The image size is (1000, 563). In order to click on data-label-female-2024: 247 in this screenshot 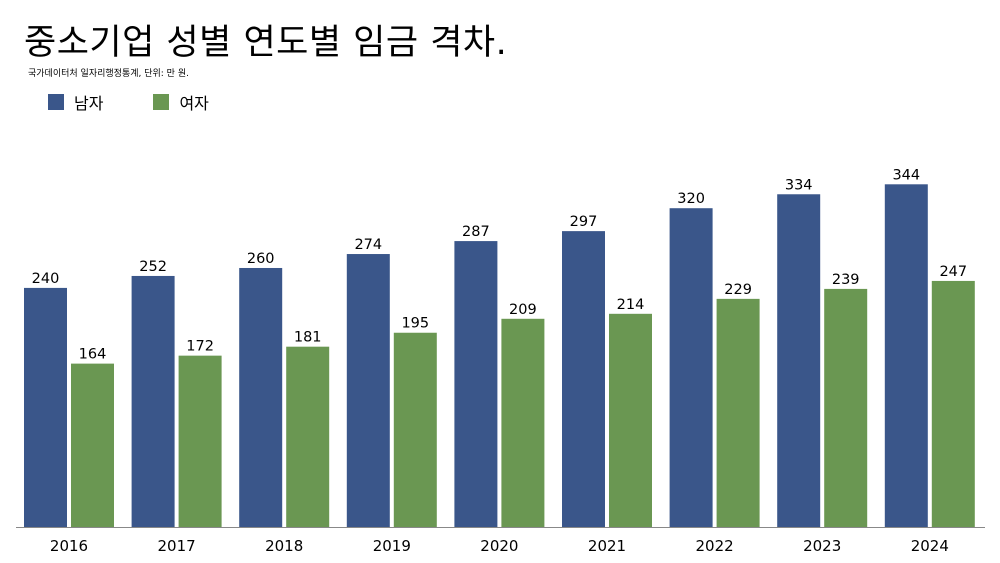, I will do `click(953, 272)`.